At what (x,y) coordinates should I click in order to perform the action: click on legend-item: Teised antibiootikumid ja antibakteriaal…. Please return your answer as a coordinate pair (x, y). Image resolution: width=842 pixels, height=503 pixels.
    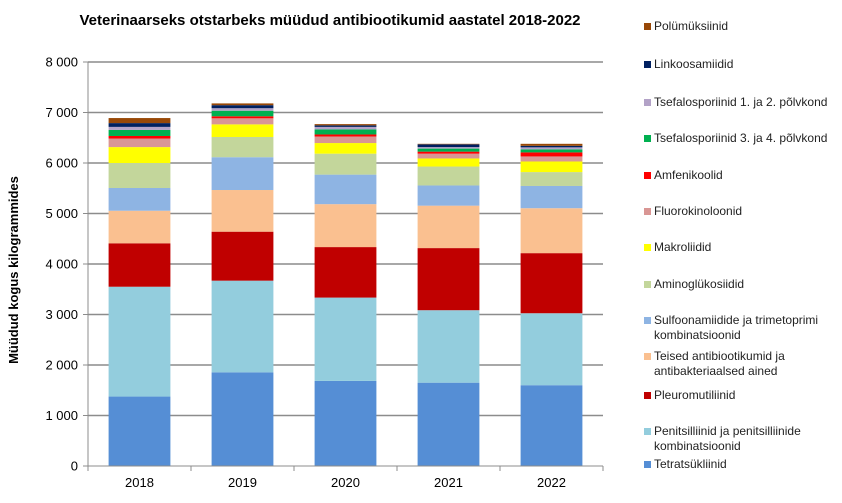
    Looking at the image, I should click on (739, 364).